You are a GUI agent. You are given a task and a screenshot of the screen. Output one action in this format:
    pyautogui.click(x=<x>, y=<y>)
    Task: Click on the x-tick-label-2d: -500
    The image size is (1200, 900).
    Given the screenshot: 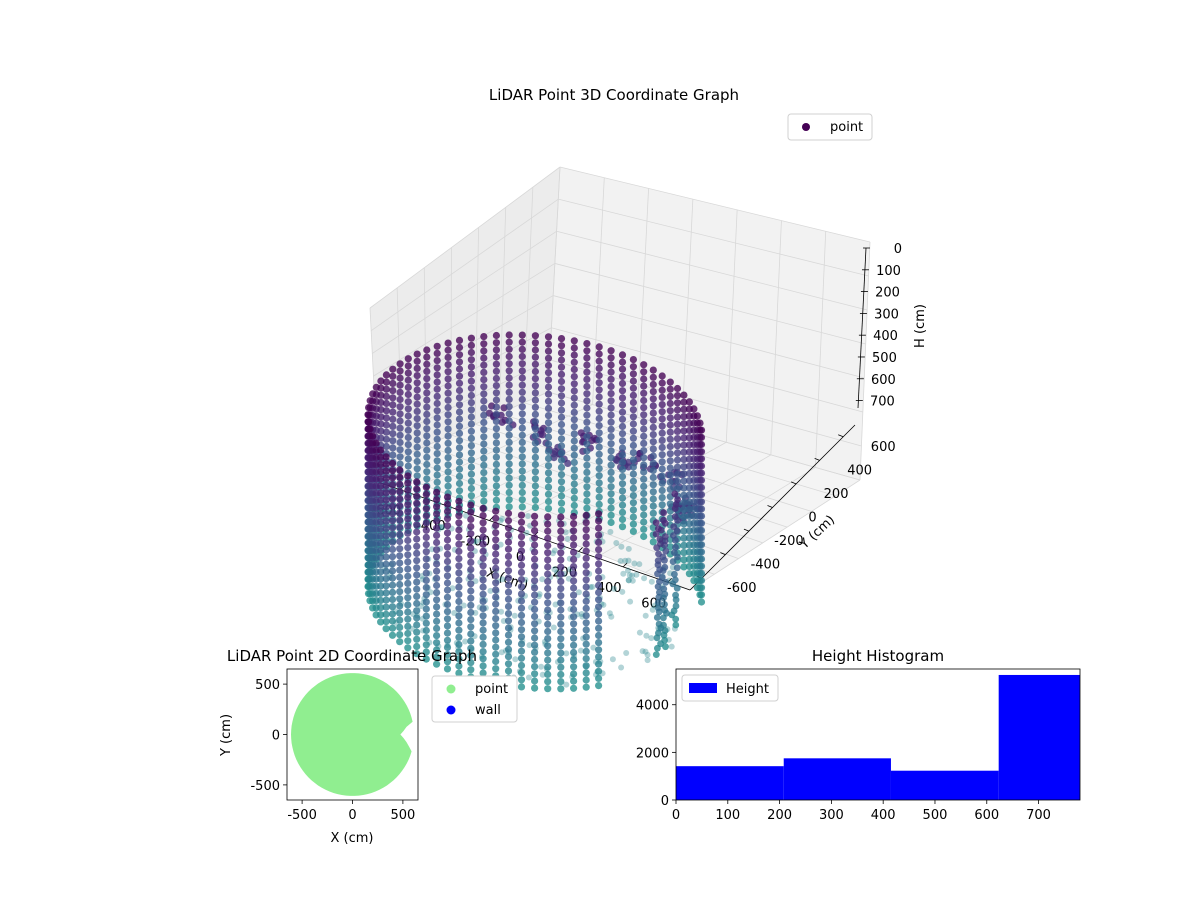 What is the action you would take?
    pyautogui.click(x=302, y=815)
    